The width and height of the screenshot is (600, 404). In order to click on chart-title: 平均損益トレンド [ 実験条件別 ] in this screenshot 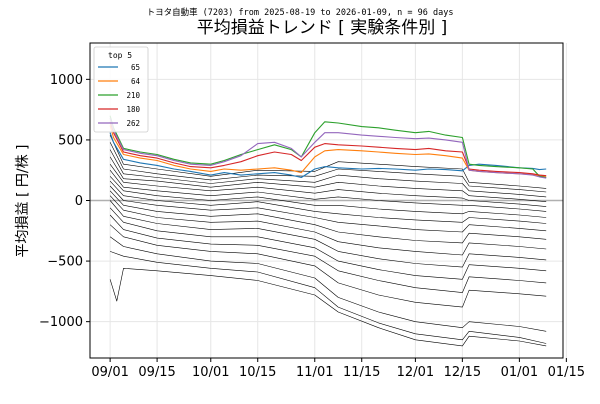, I will do `click(322, 28)`.